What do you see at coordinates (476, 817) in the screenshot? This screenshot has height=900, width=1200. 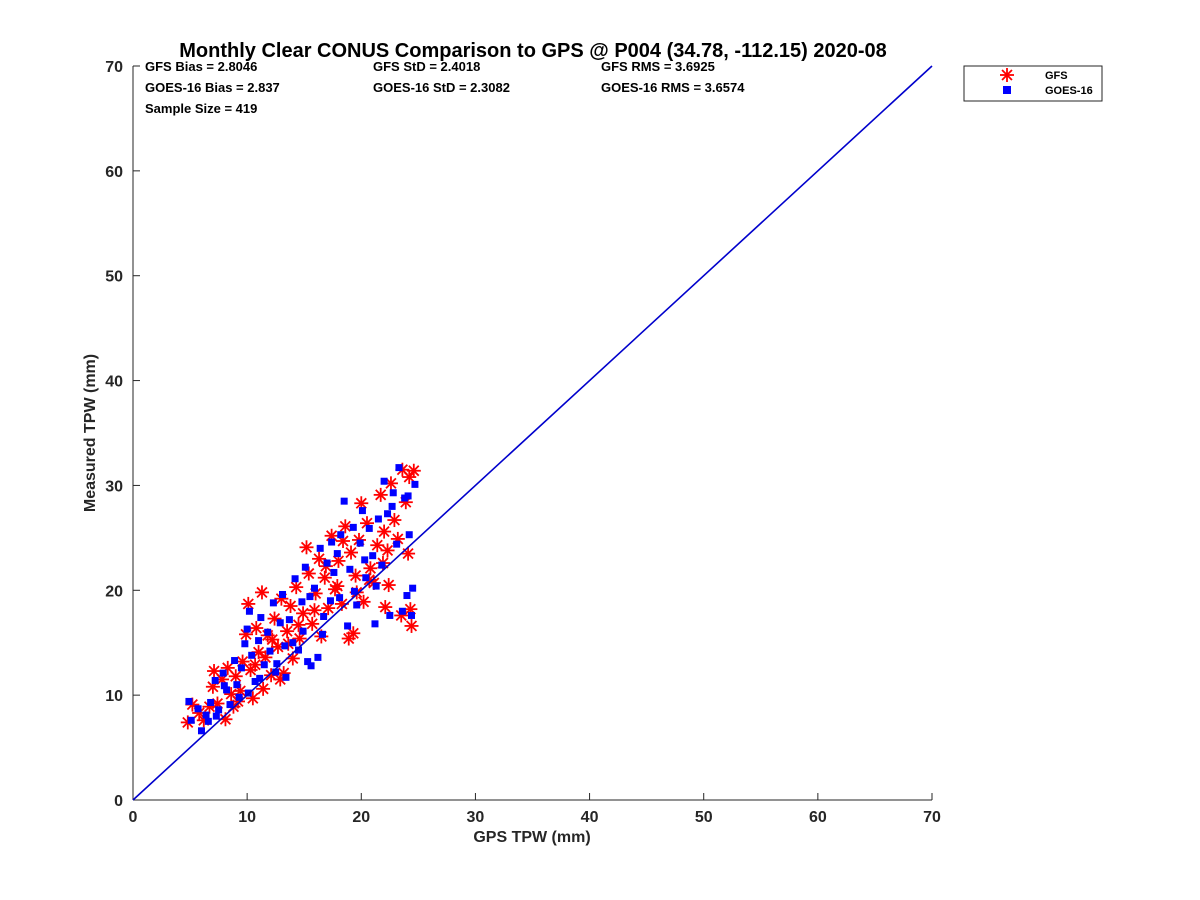 I see `x-tick-label: 30` at bounding box center [476, 817].